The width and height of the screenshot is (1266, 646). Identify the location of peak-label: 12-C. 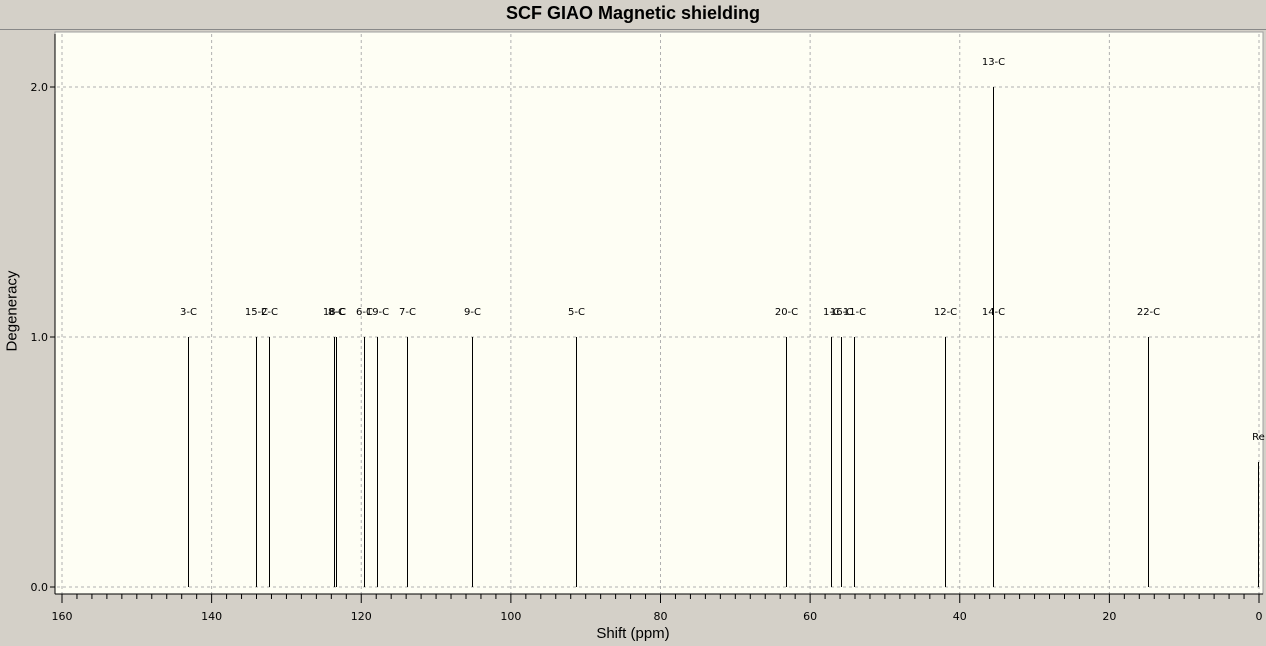
(945, 312).